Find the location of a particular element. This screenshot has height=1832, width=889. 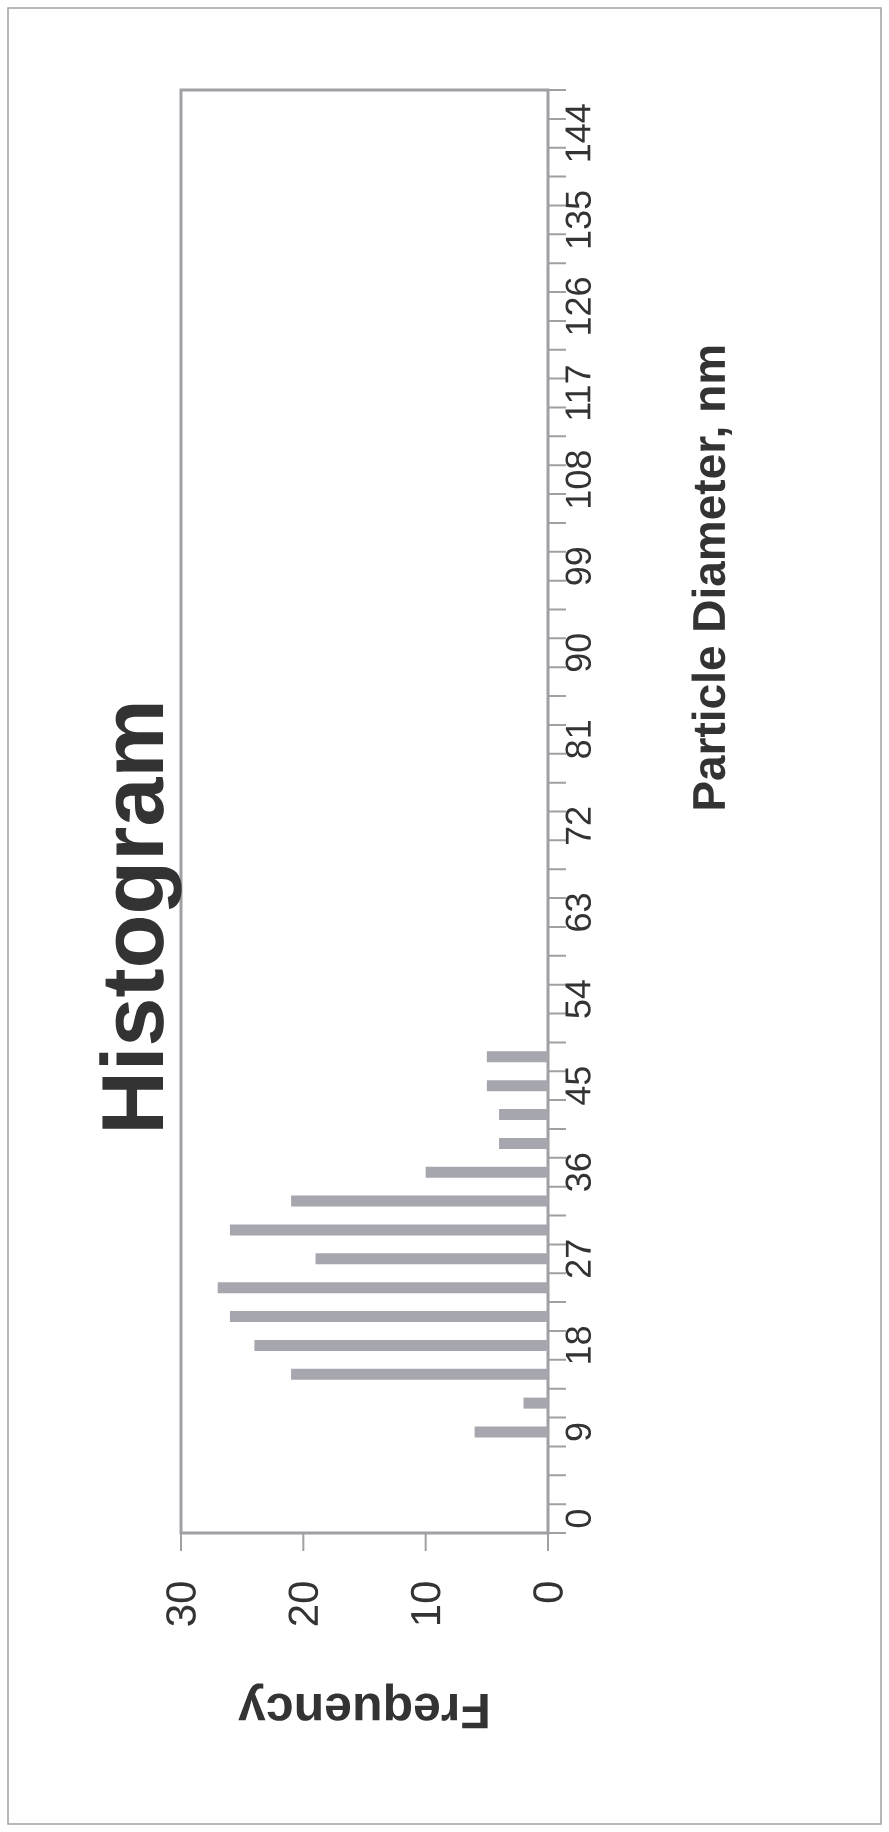

y-tick-label: 90 is located at coordinates (578, 653).